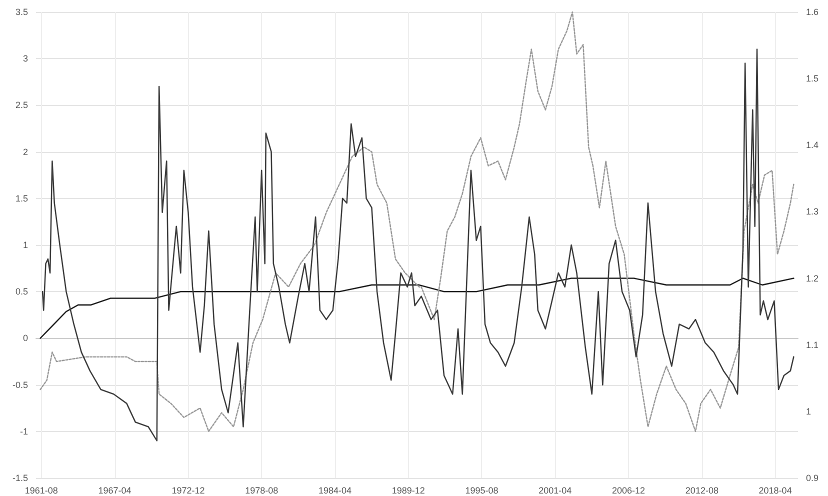  Describe the element at coordinates (261, 491) in the screenshot. I see `x-tick-label: 1978-08` at that location.